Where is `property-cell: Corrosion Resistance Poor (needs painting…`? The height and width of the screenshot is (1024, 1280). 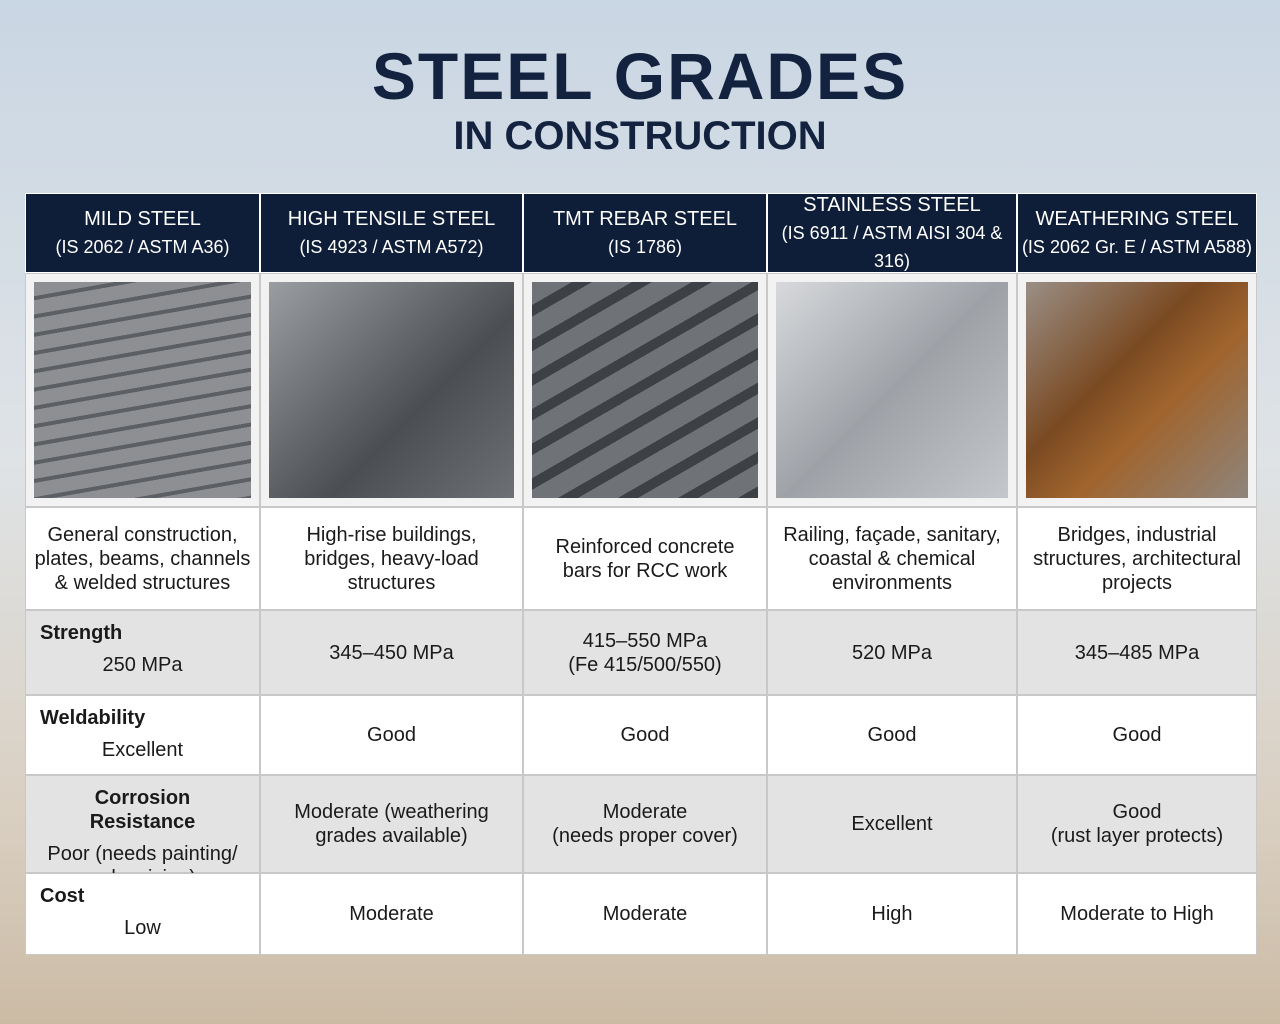 property-cell: Corrosion Resistance Poor (needs painting… is located at coordinates (142, 832).